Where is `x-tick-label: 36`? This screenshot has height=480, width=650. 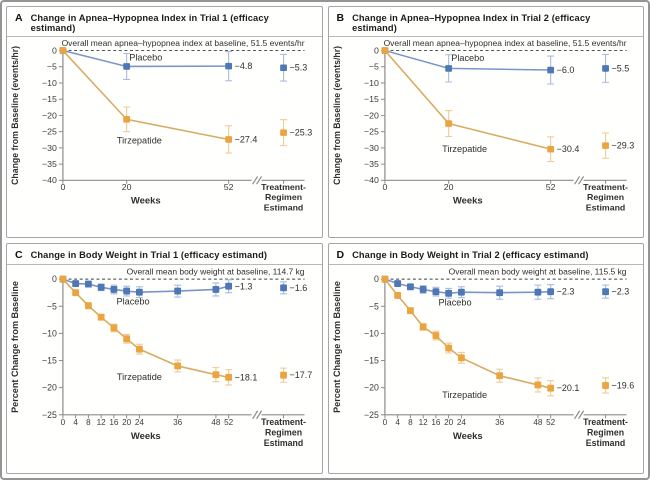
x-tick-label: 36 is located at coordinates (178, 421).